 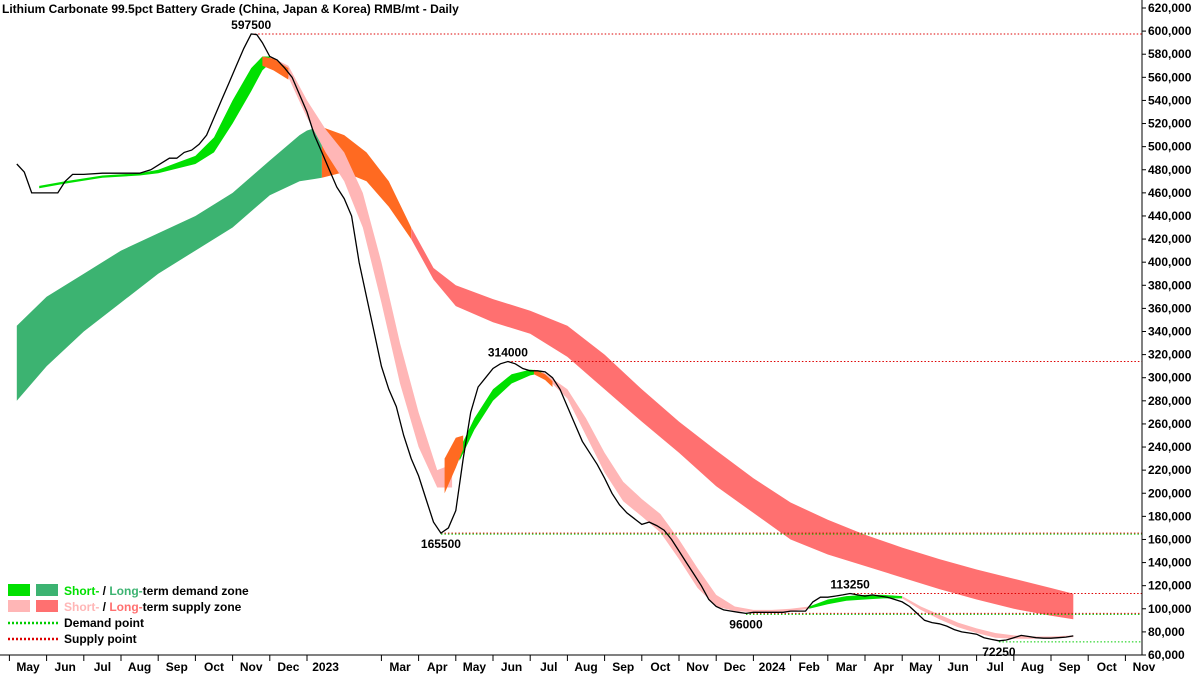 I want to click on y-tick-label: 200,000, so click(x=1170, y=493).